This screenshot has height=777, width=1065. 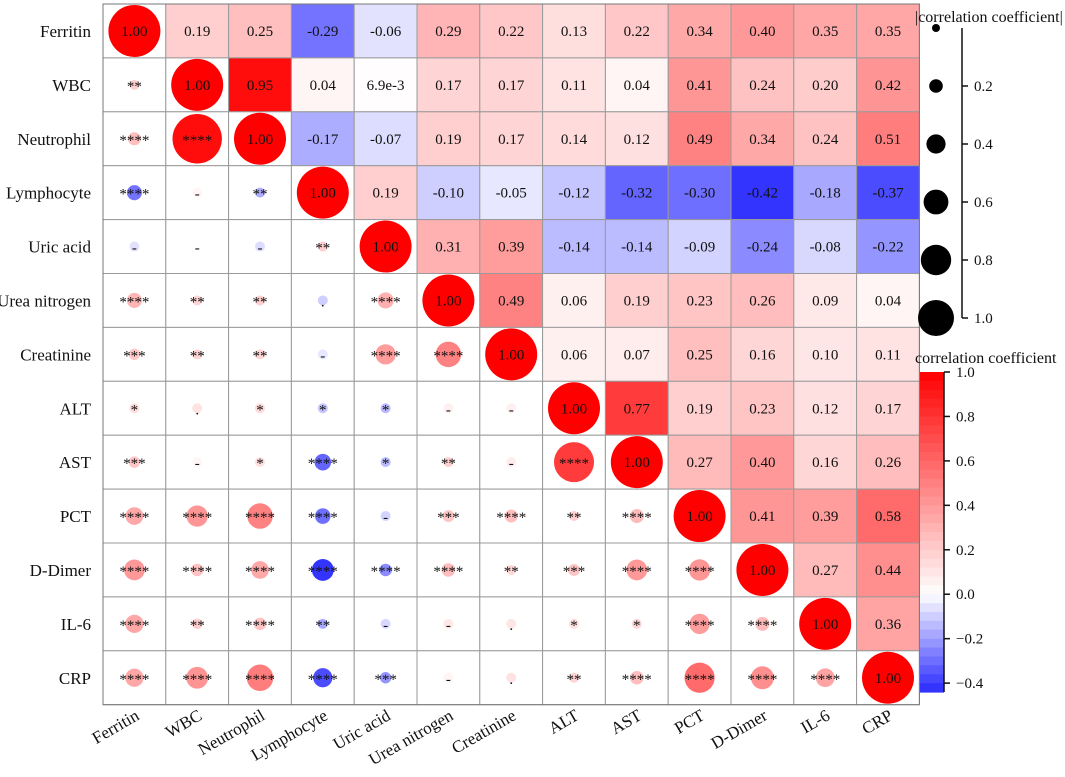 I want to click on row-label: Neutrophil, so click(x=54, y=139).